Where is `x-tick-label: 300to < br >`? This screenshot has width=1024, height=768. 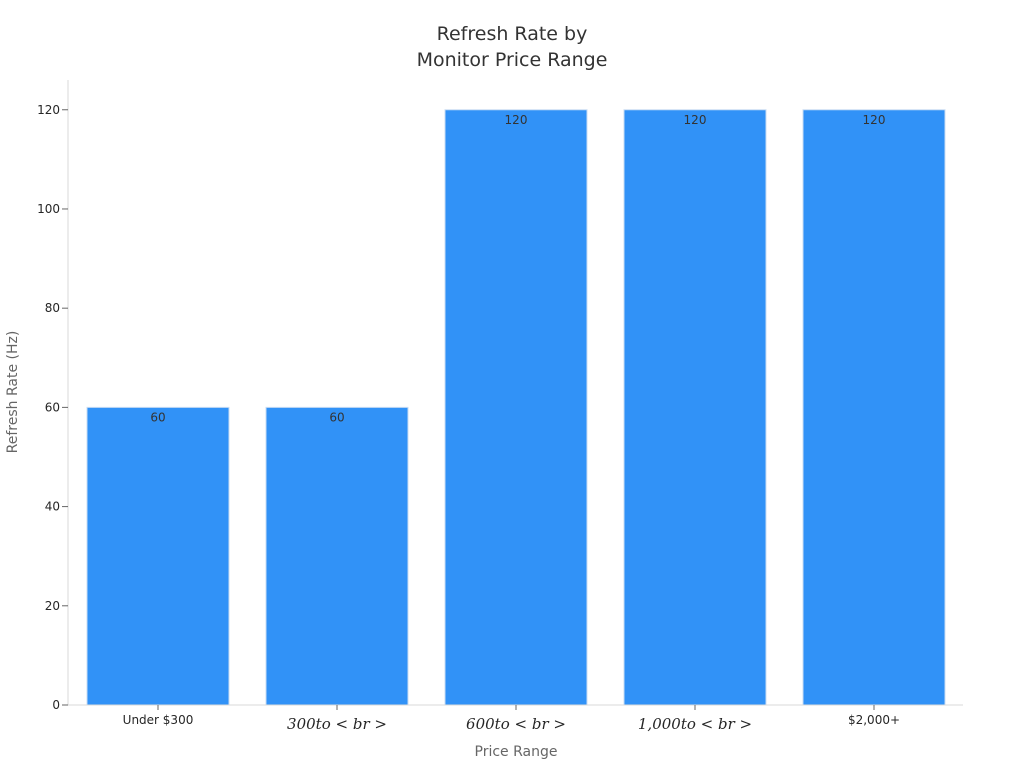
x-tick-label: 300to < br > is located at coordinates (337, 724).